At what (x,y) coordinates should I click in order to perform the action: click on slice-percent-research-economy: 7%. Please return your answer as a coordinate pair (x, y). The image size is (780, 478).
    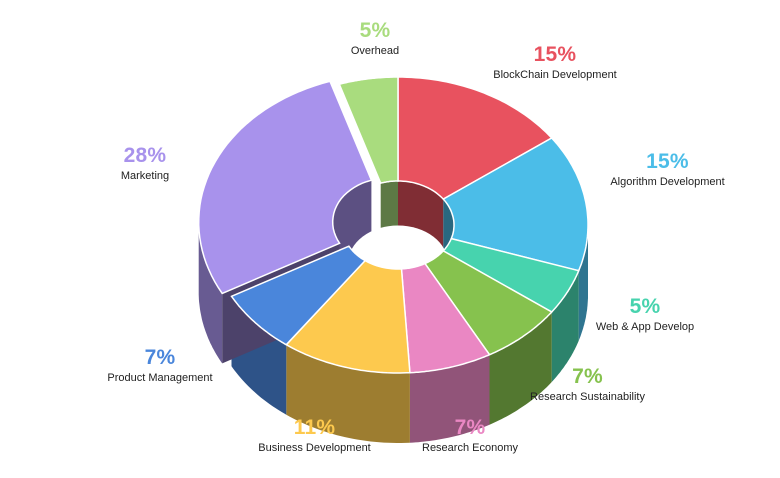
    Looking at the image, I should click on (470, 427).